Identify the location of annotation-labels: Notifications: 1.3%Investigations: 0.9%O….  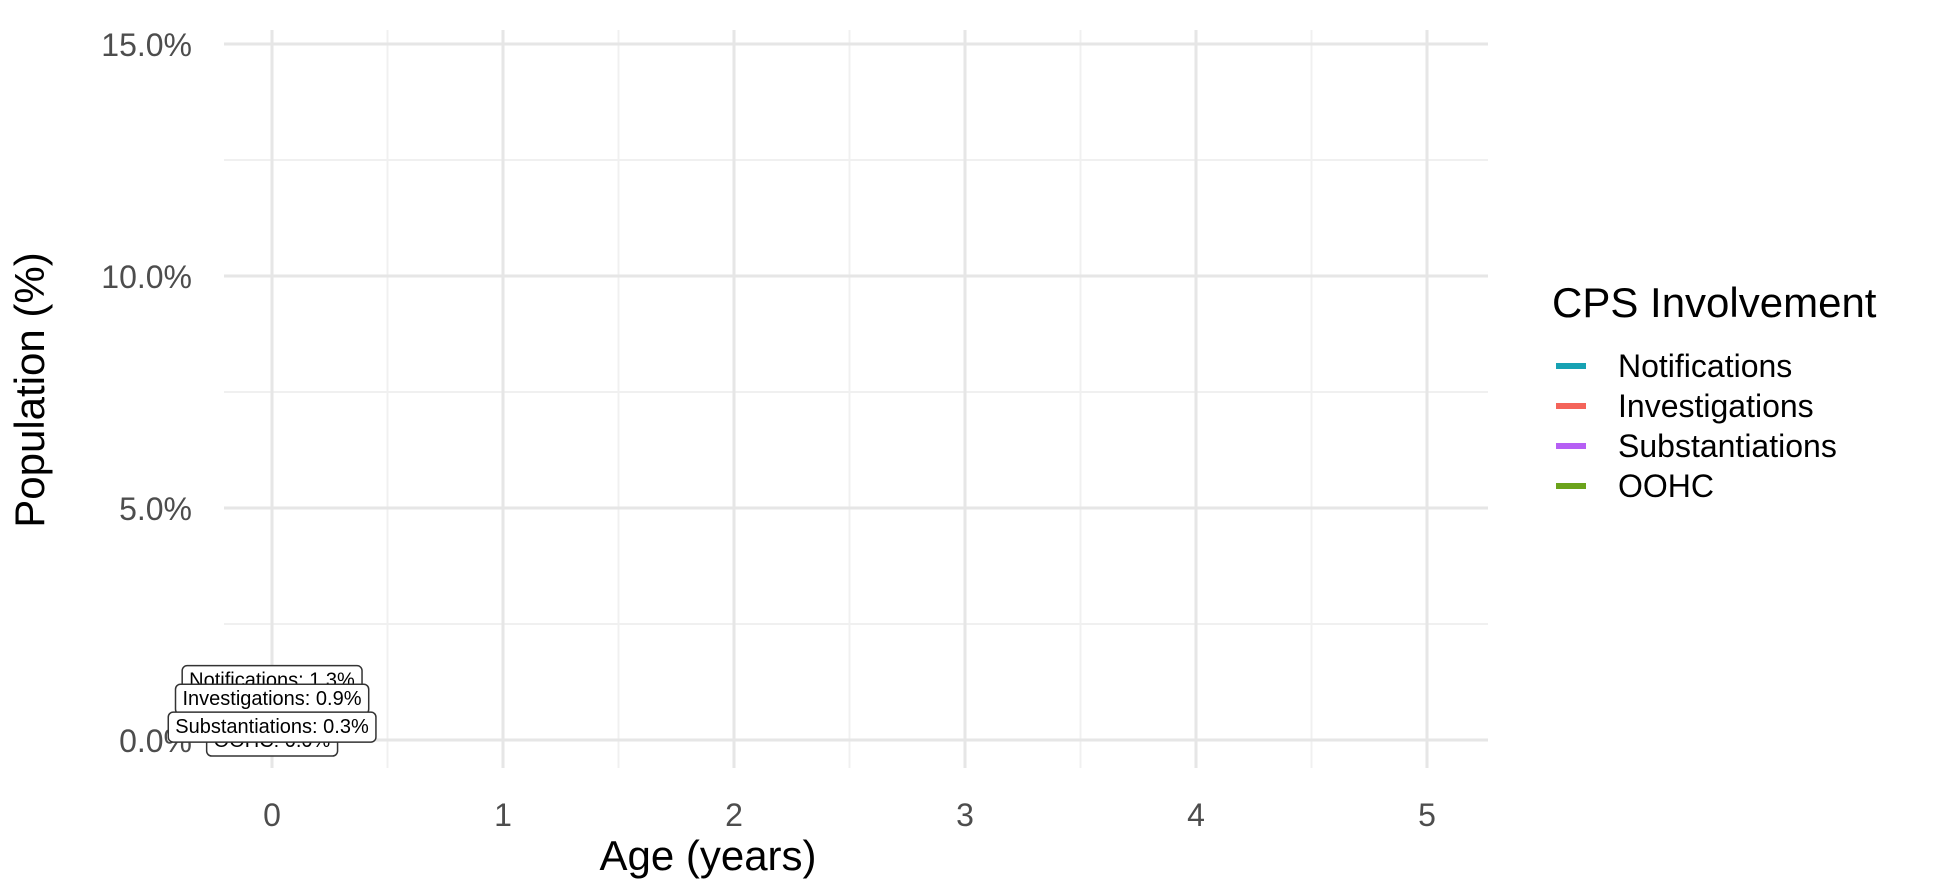
(272, 710).